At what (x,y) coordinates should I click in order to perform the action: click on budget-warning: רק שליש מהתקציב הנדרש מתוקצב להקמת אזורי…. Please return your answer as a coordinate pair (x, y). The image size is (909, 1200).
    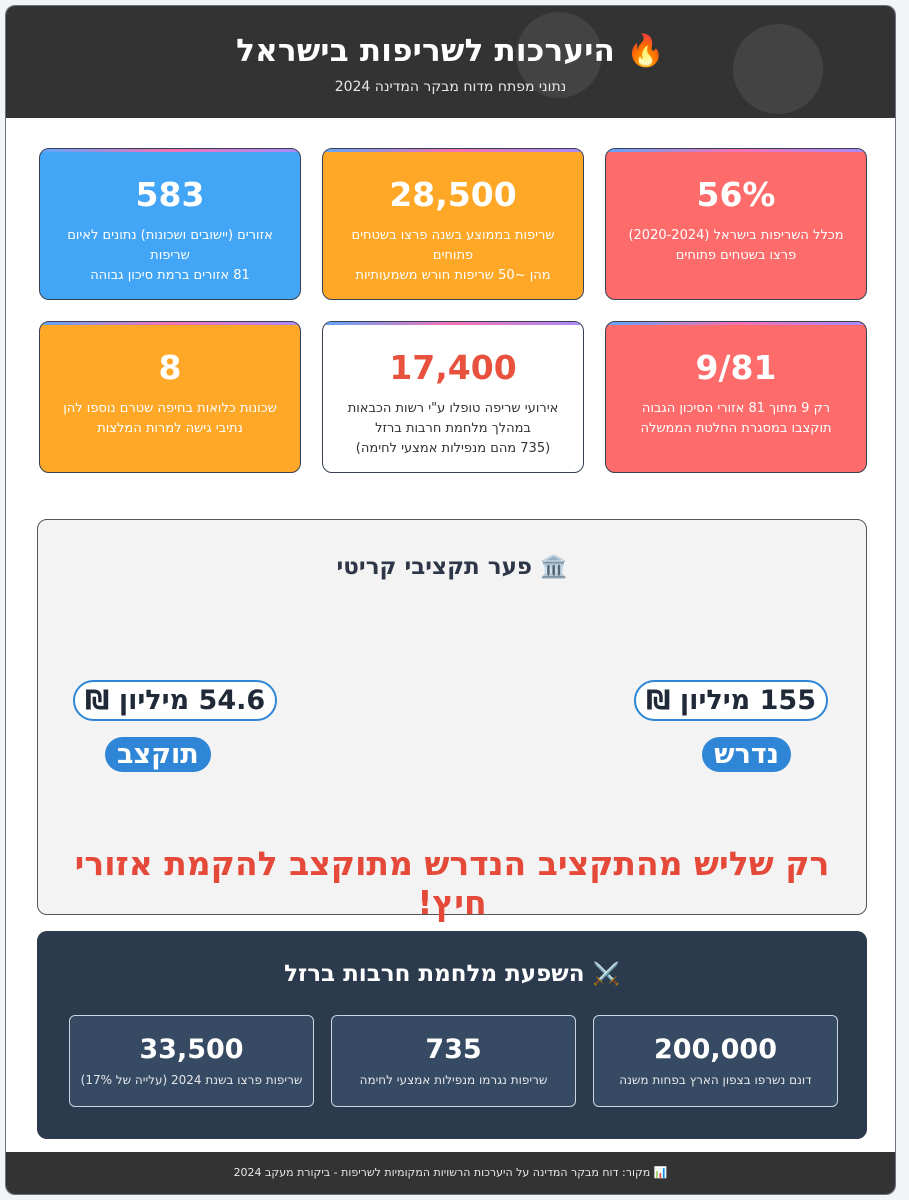
    Looking at the image, I should click on (452, 883).